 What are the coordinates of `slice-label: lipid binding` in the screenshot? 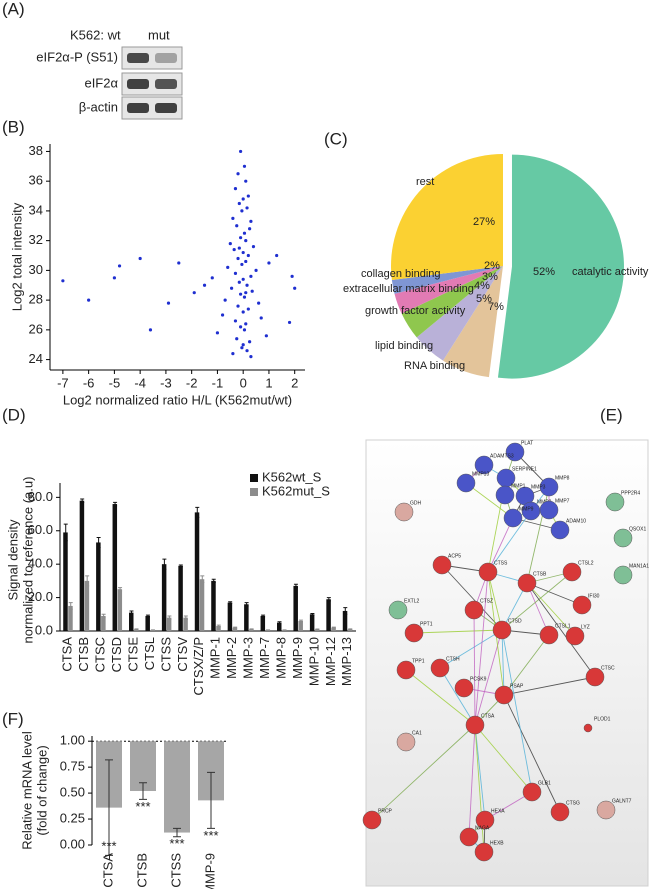 It's located at (404, 346).